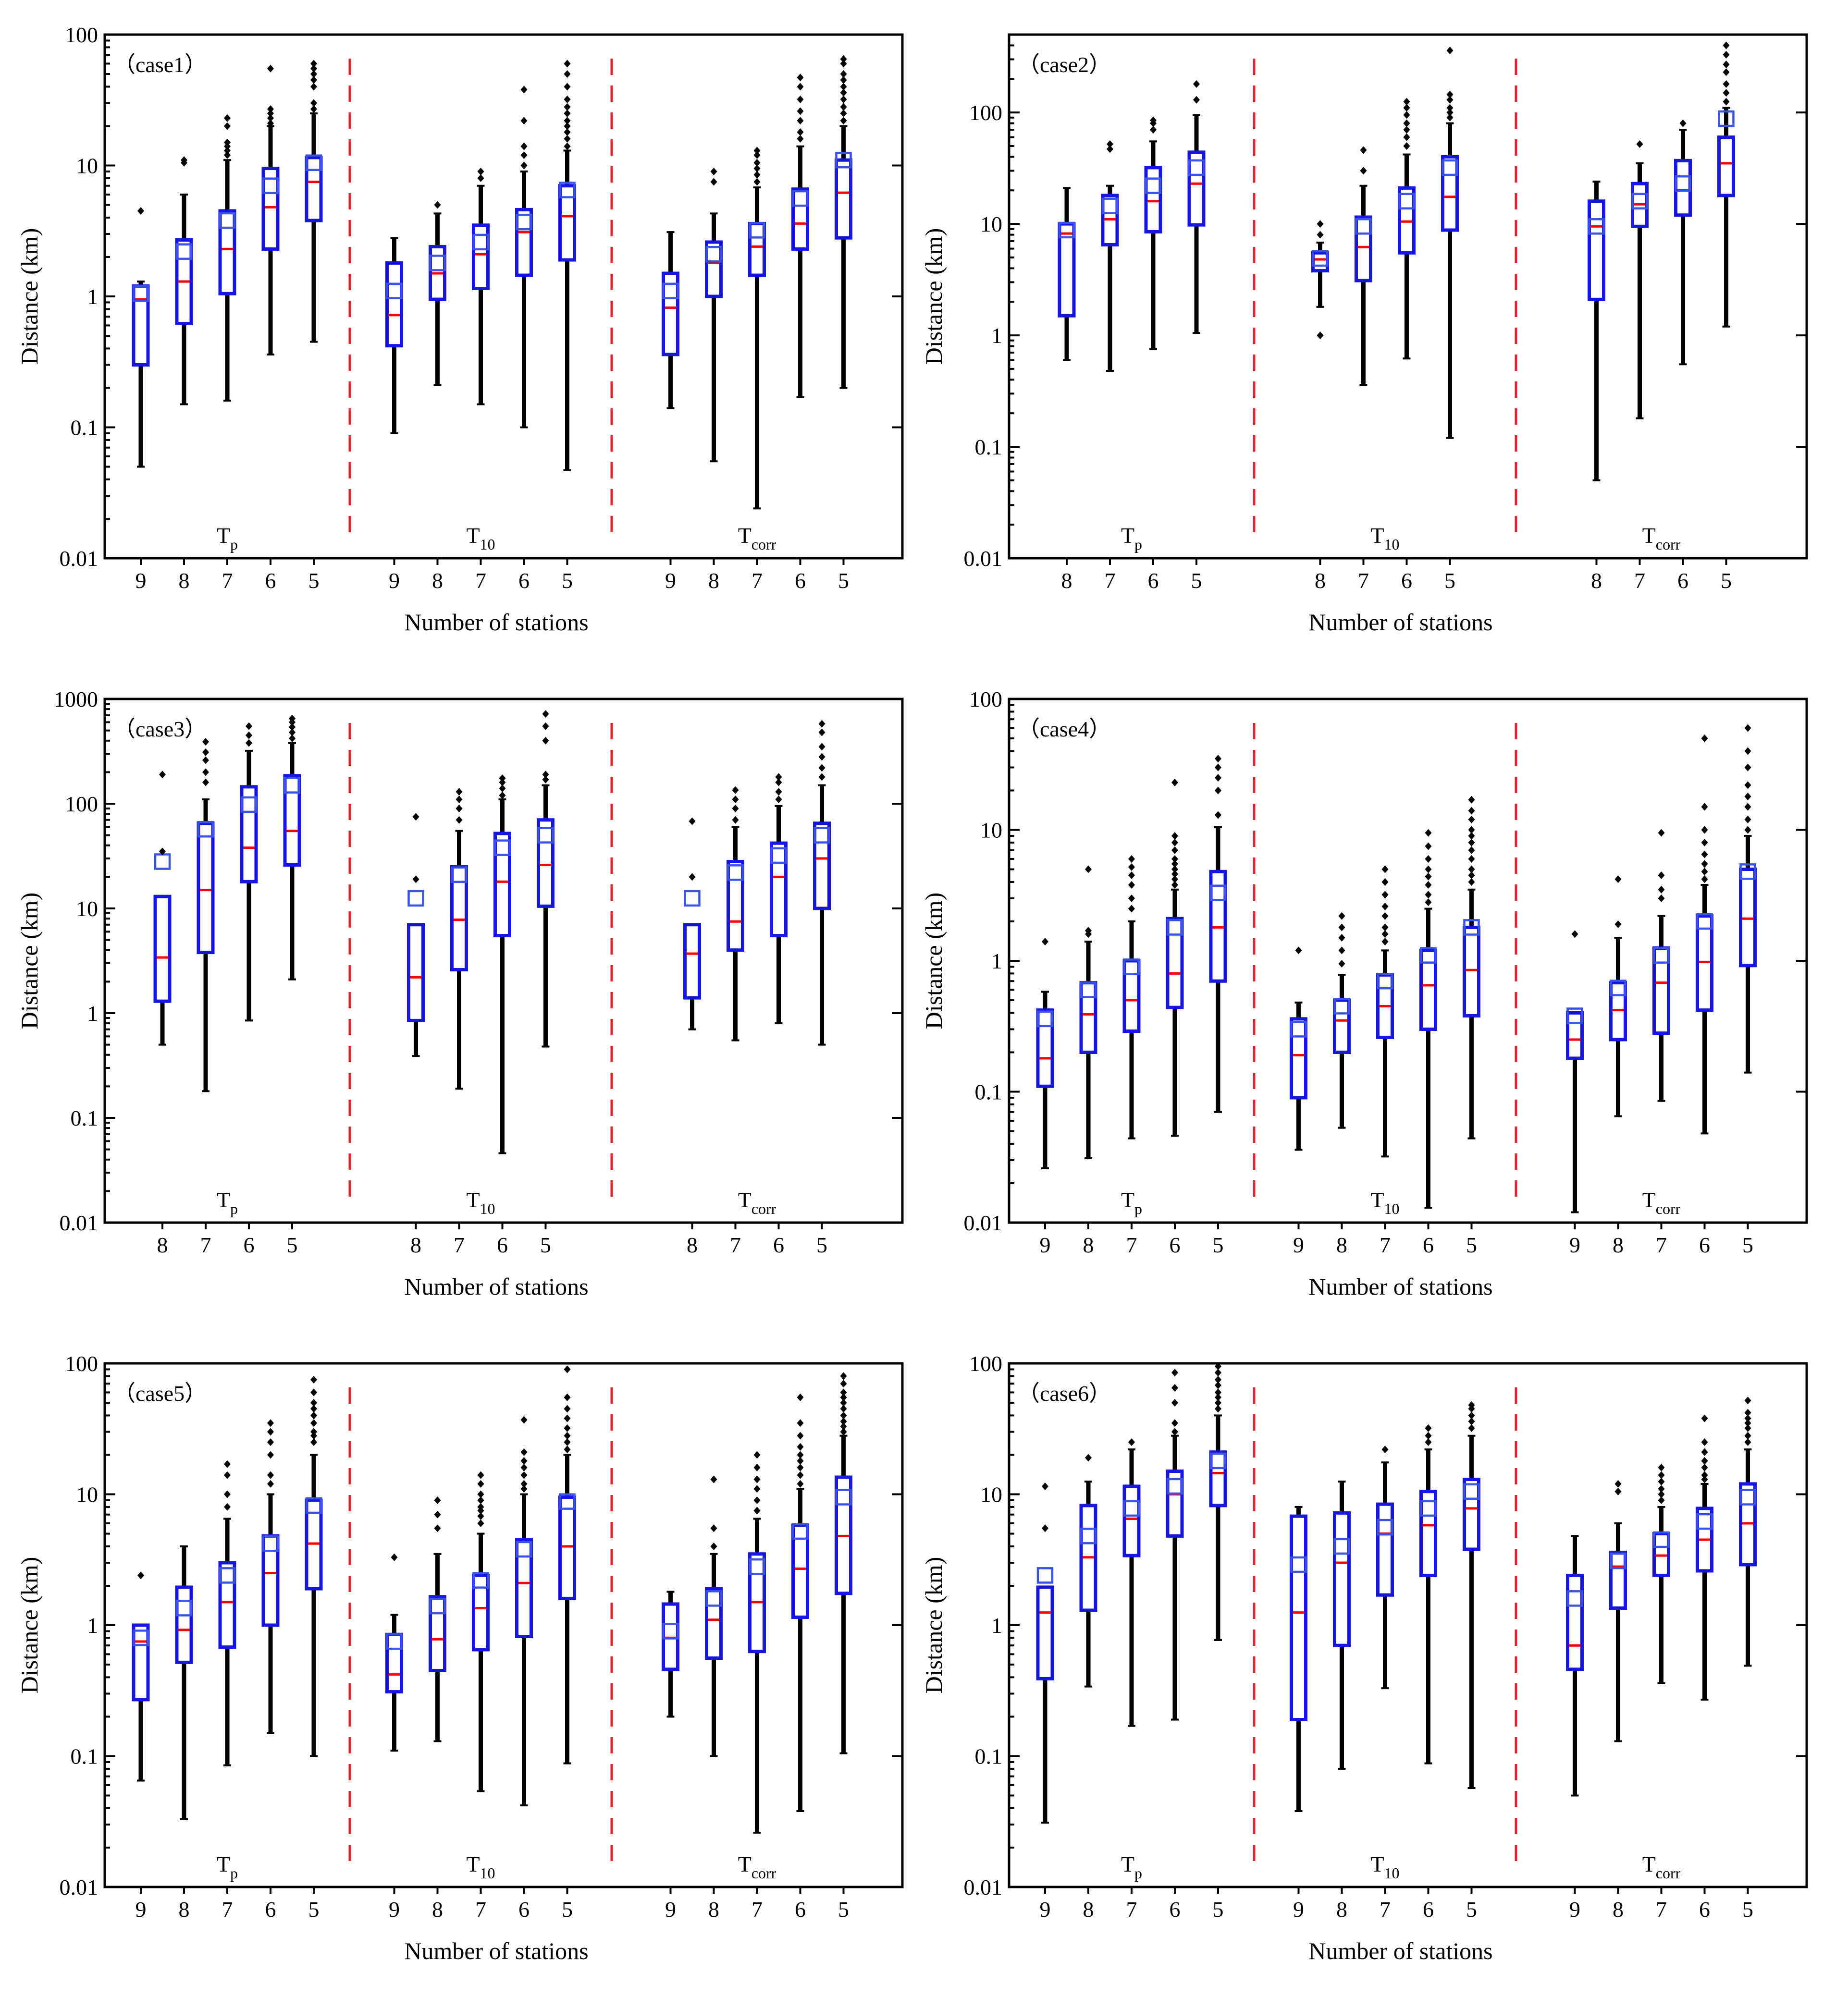 The width and height of the screenshot is (1848, 1997). I want to click on box-Tcorr-8: 8, so click(714, 1699).